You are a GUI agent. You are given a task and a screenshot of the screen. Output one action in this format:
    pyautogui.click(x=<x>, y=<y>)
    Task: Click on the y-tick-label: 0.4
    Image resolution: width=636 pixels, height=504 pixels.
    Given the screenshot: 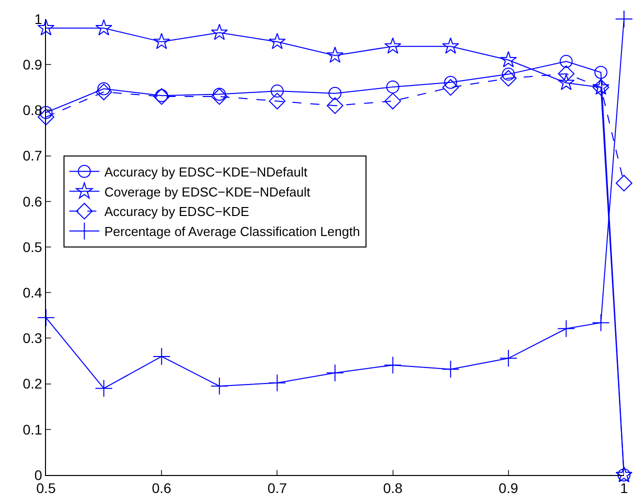 What is the action you would take?
    pyautogui.click(x=32, y=292)
    